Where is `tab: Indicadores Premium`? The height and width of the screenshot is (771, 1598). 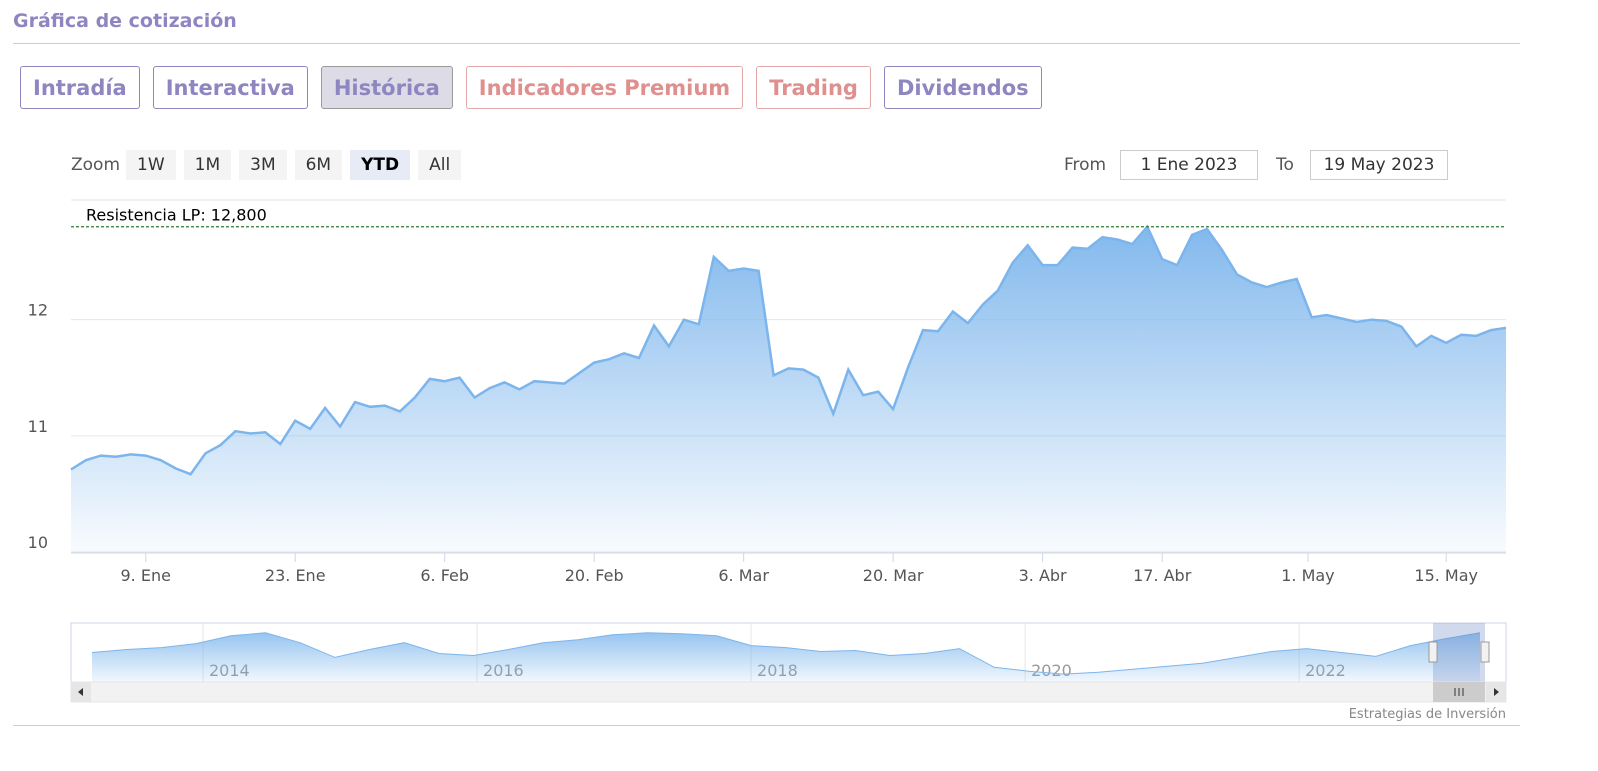 tab: Indicadores Premium is located at coordinates (604, 87).